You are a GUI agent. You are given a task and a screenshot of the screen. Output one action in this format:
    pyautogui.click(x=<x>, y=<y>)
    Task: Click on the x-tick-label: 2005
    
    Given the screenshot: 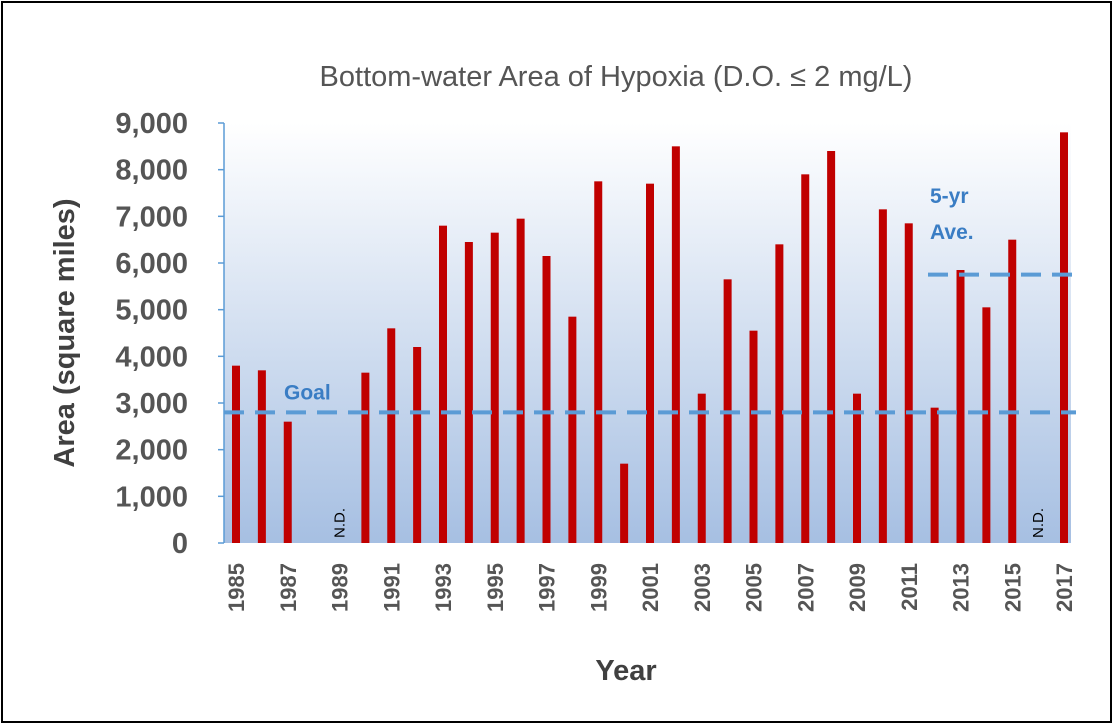 What is the action you would take?
    pyautogui.click(x=754, y=587)
    